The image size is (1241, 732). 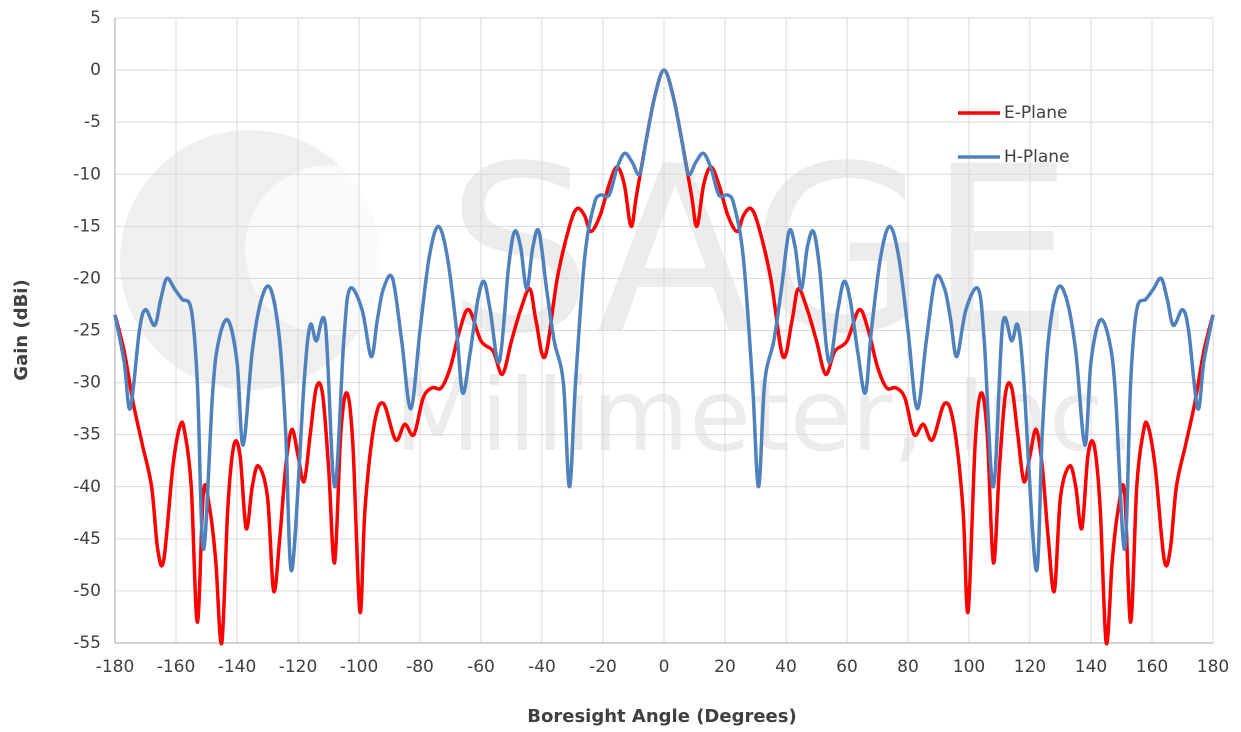 I want to click on y-tick-label: -30, so click(x=87, y=383).